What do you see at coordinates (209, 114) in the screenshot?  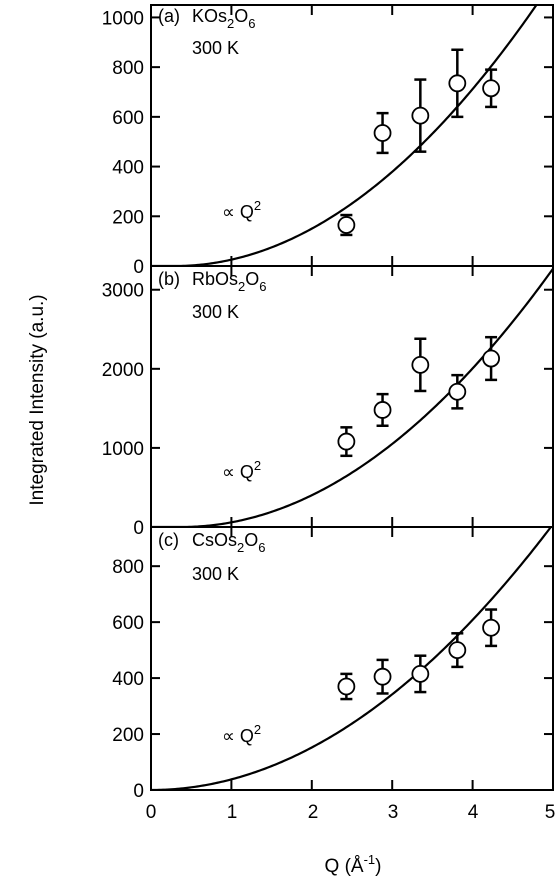 I see `panel-a-header: (a) KOs2O6 300 K ∝ Q2` at bounding box center [209, 114].